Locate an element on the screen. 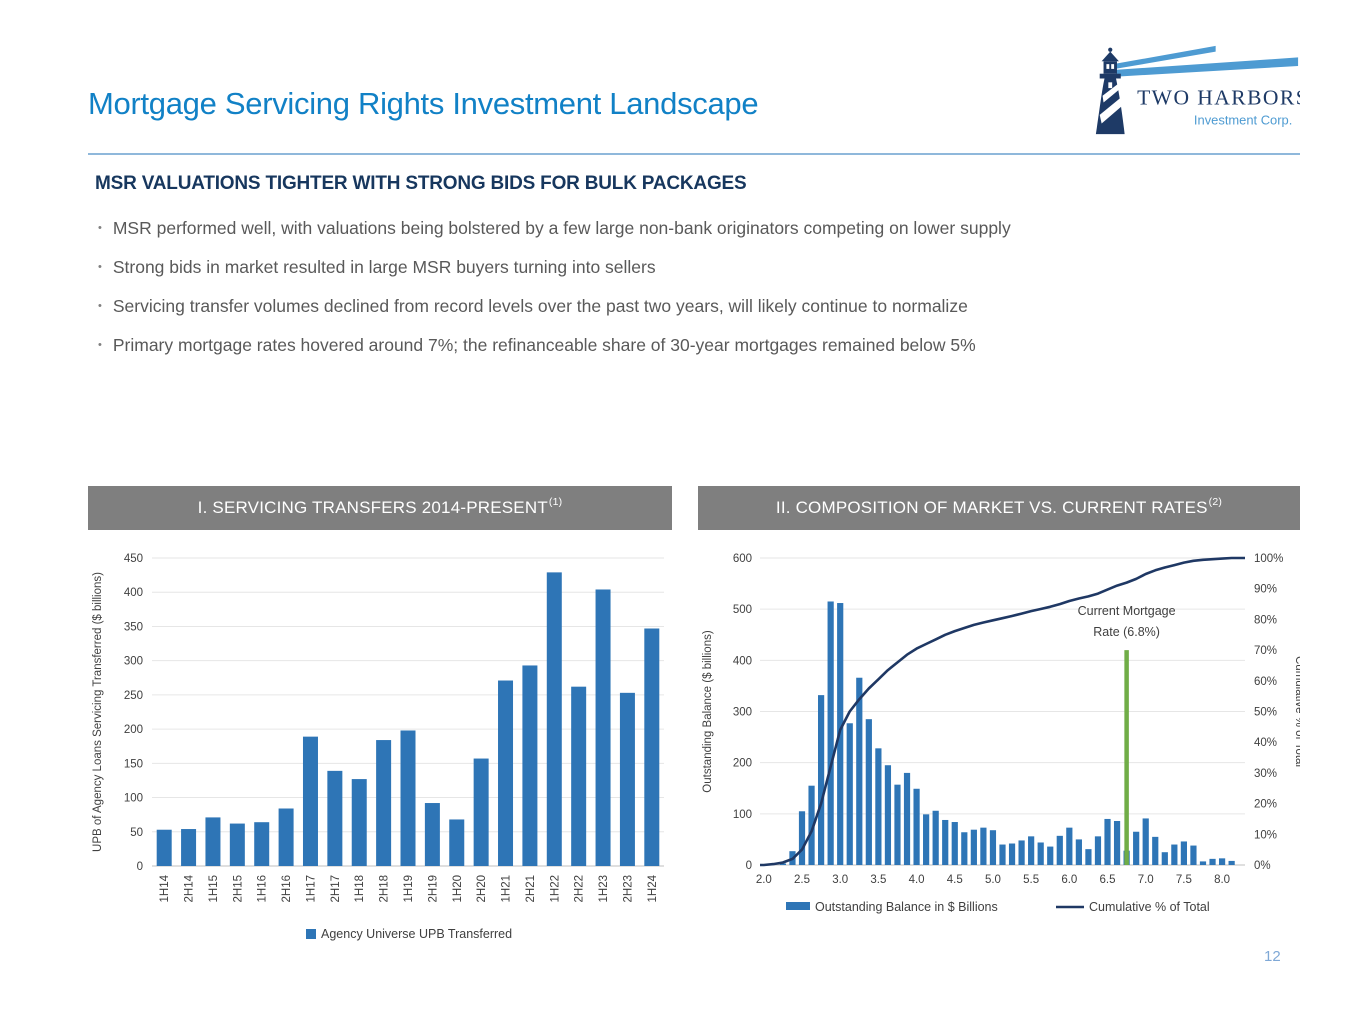 This screenshot has width=1365, height=1024. logo-graphic: TWO HARBORS Investment Corp. is located at coordinates (1201, 90).